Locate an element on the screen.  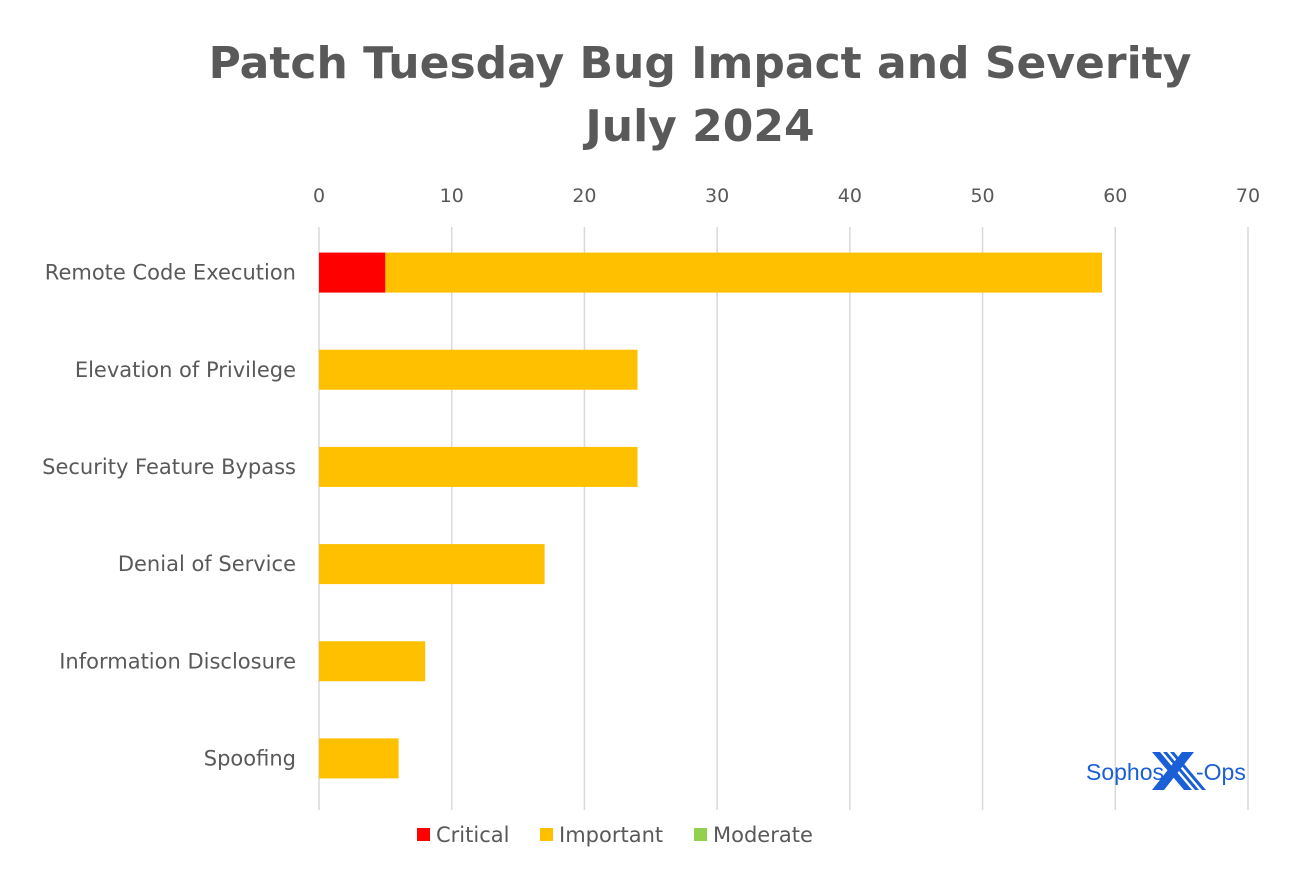
category-label: Security Feature Bypass is located at coordinates (169, 467).